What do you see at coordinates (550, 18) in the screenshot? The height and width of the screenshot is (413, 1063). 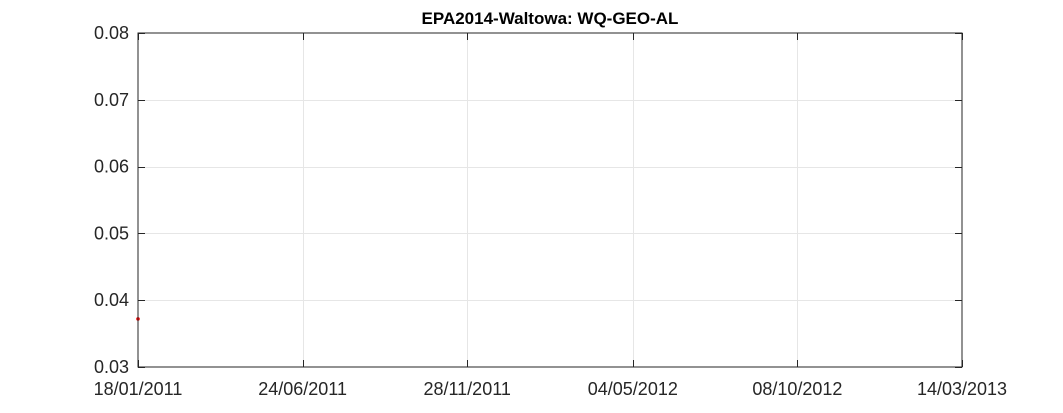 I see `chart-title: EPA2014-Waltowa: WQ-GEO-AL` at bounding box center [550, 18].